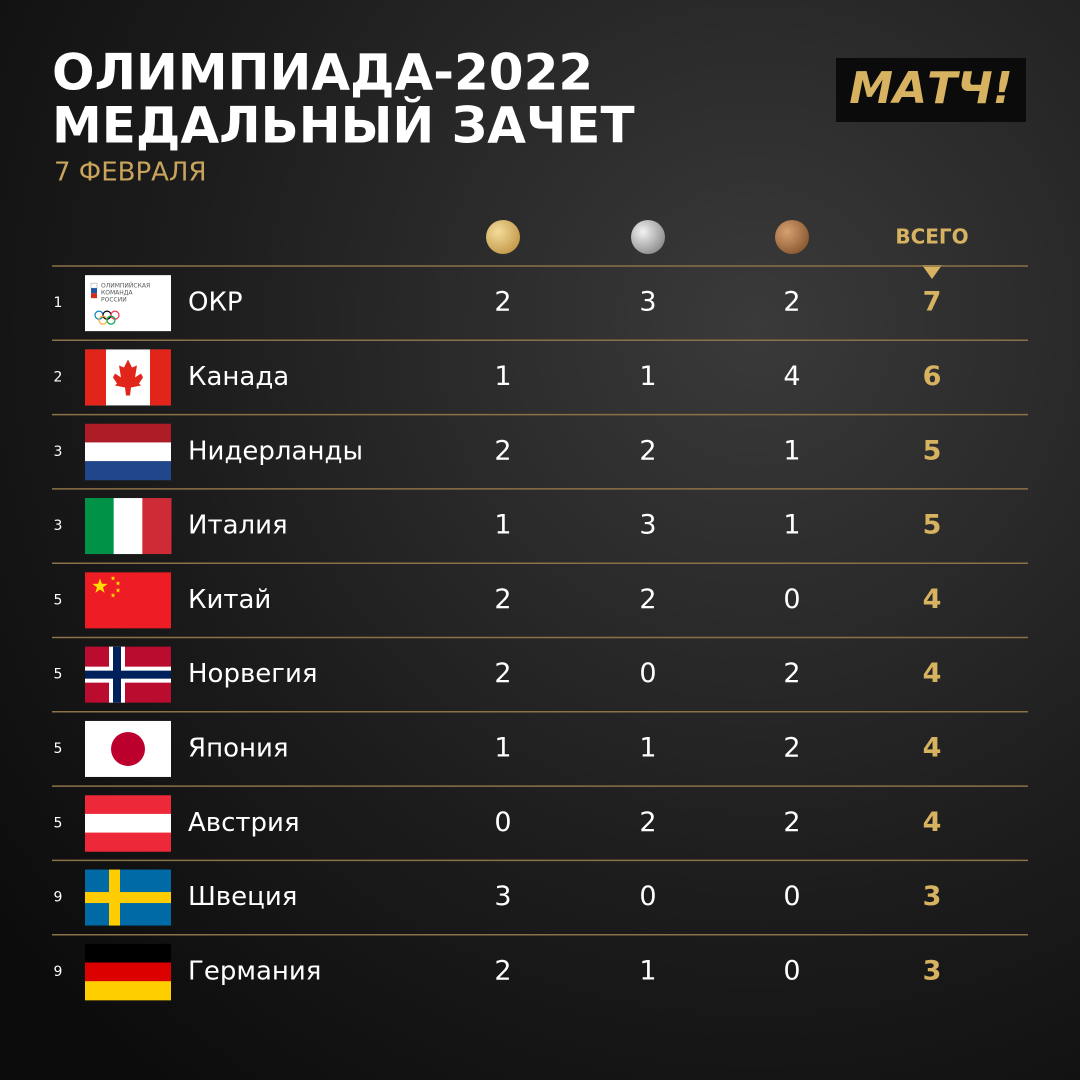  I want to click on country-name: Швеция, so click(242, 897).